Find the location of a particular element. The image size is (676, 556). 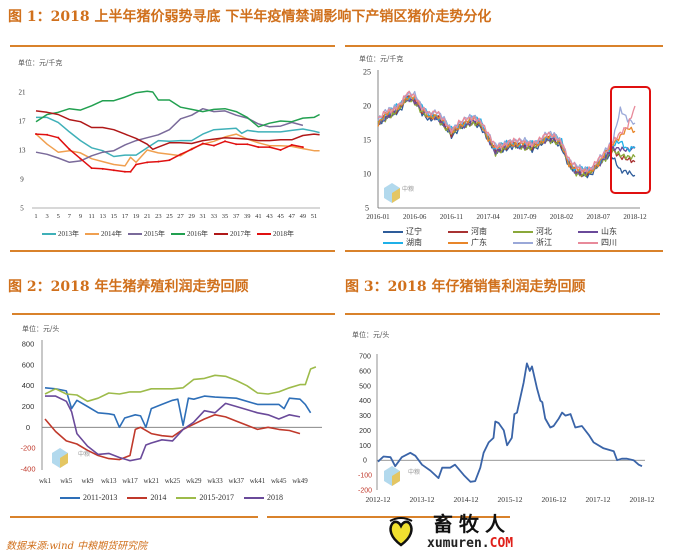

legend-item: 2015-2017 is located at coordinates (205, 497).